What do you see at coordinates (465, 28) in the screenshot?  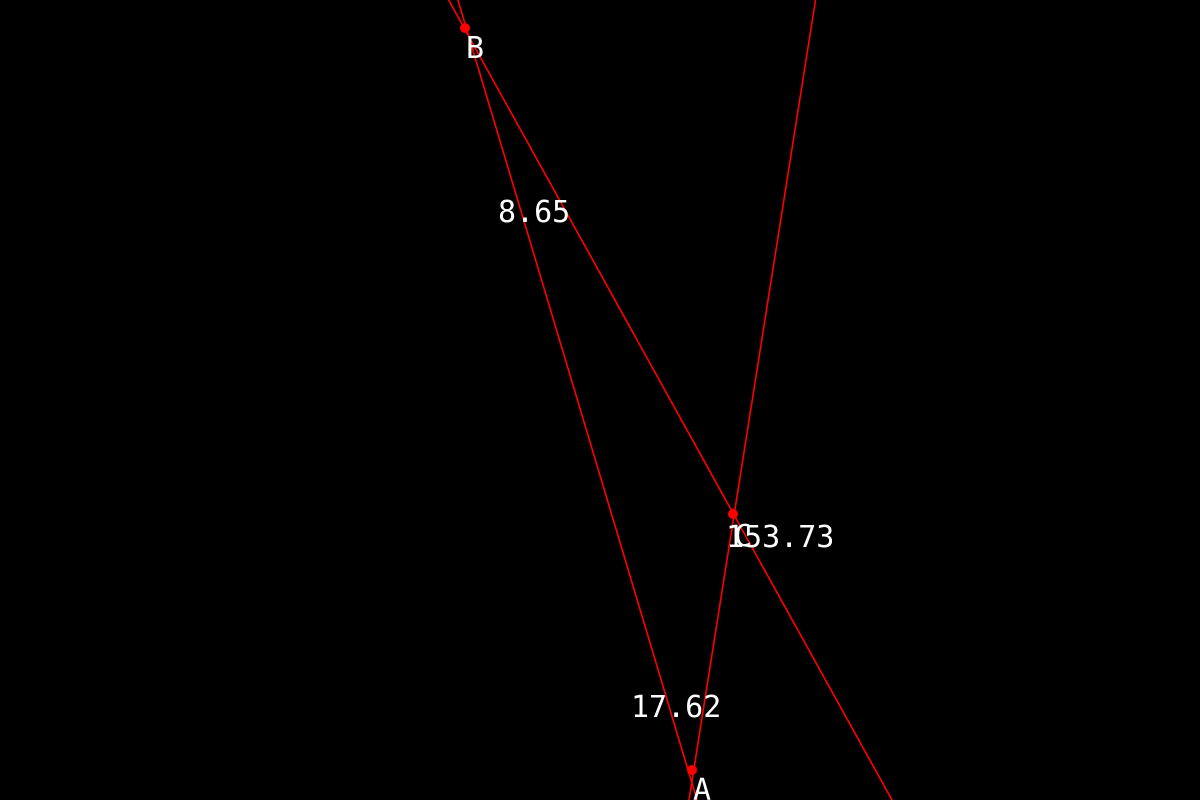 I see `point-b` at bounding box center [465, 28].